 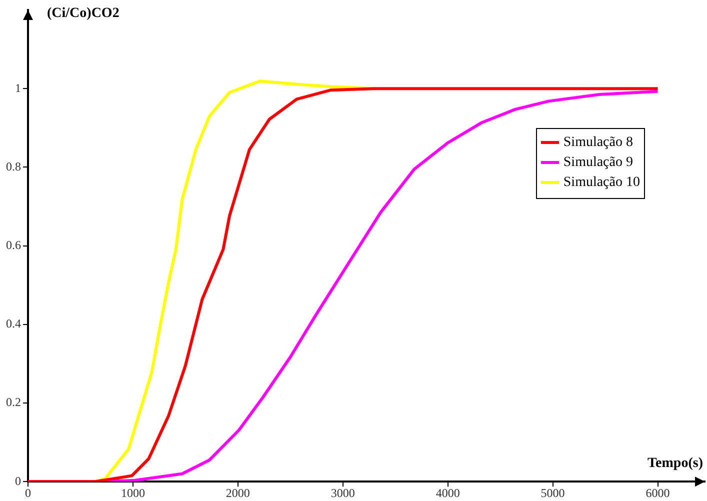 I want to click on y-axis-title: (Ci/Co)CO2, so click(x=83, y=14).